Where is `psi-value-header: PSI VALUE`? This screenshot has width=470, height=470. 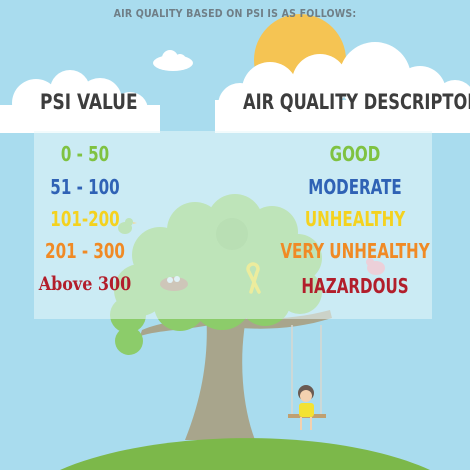 psi-value-header: PSI VALUE is located at coordinates (89, 102).